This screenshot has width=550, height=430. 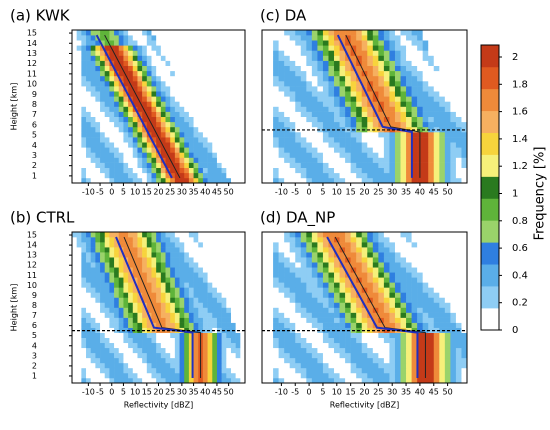 I want to click on y-tick-label: 2, so click(x=34, y=165).